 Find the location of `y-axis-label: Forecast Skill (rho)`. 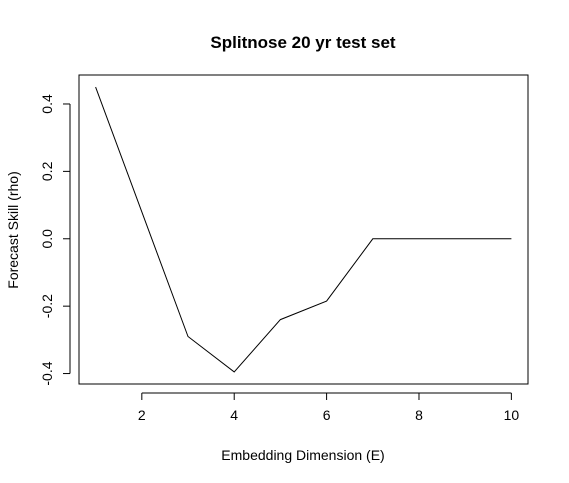

y-axis-label: Forecast Skill (rho) is located at coordinates (13, 229).